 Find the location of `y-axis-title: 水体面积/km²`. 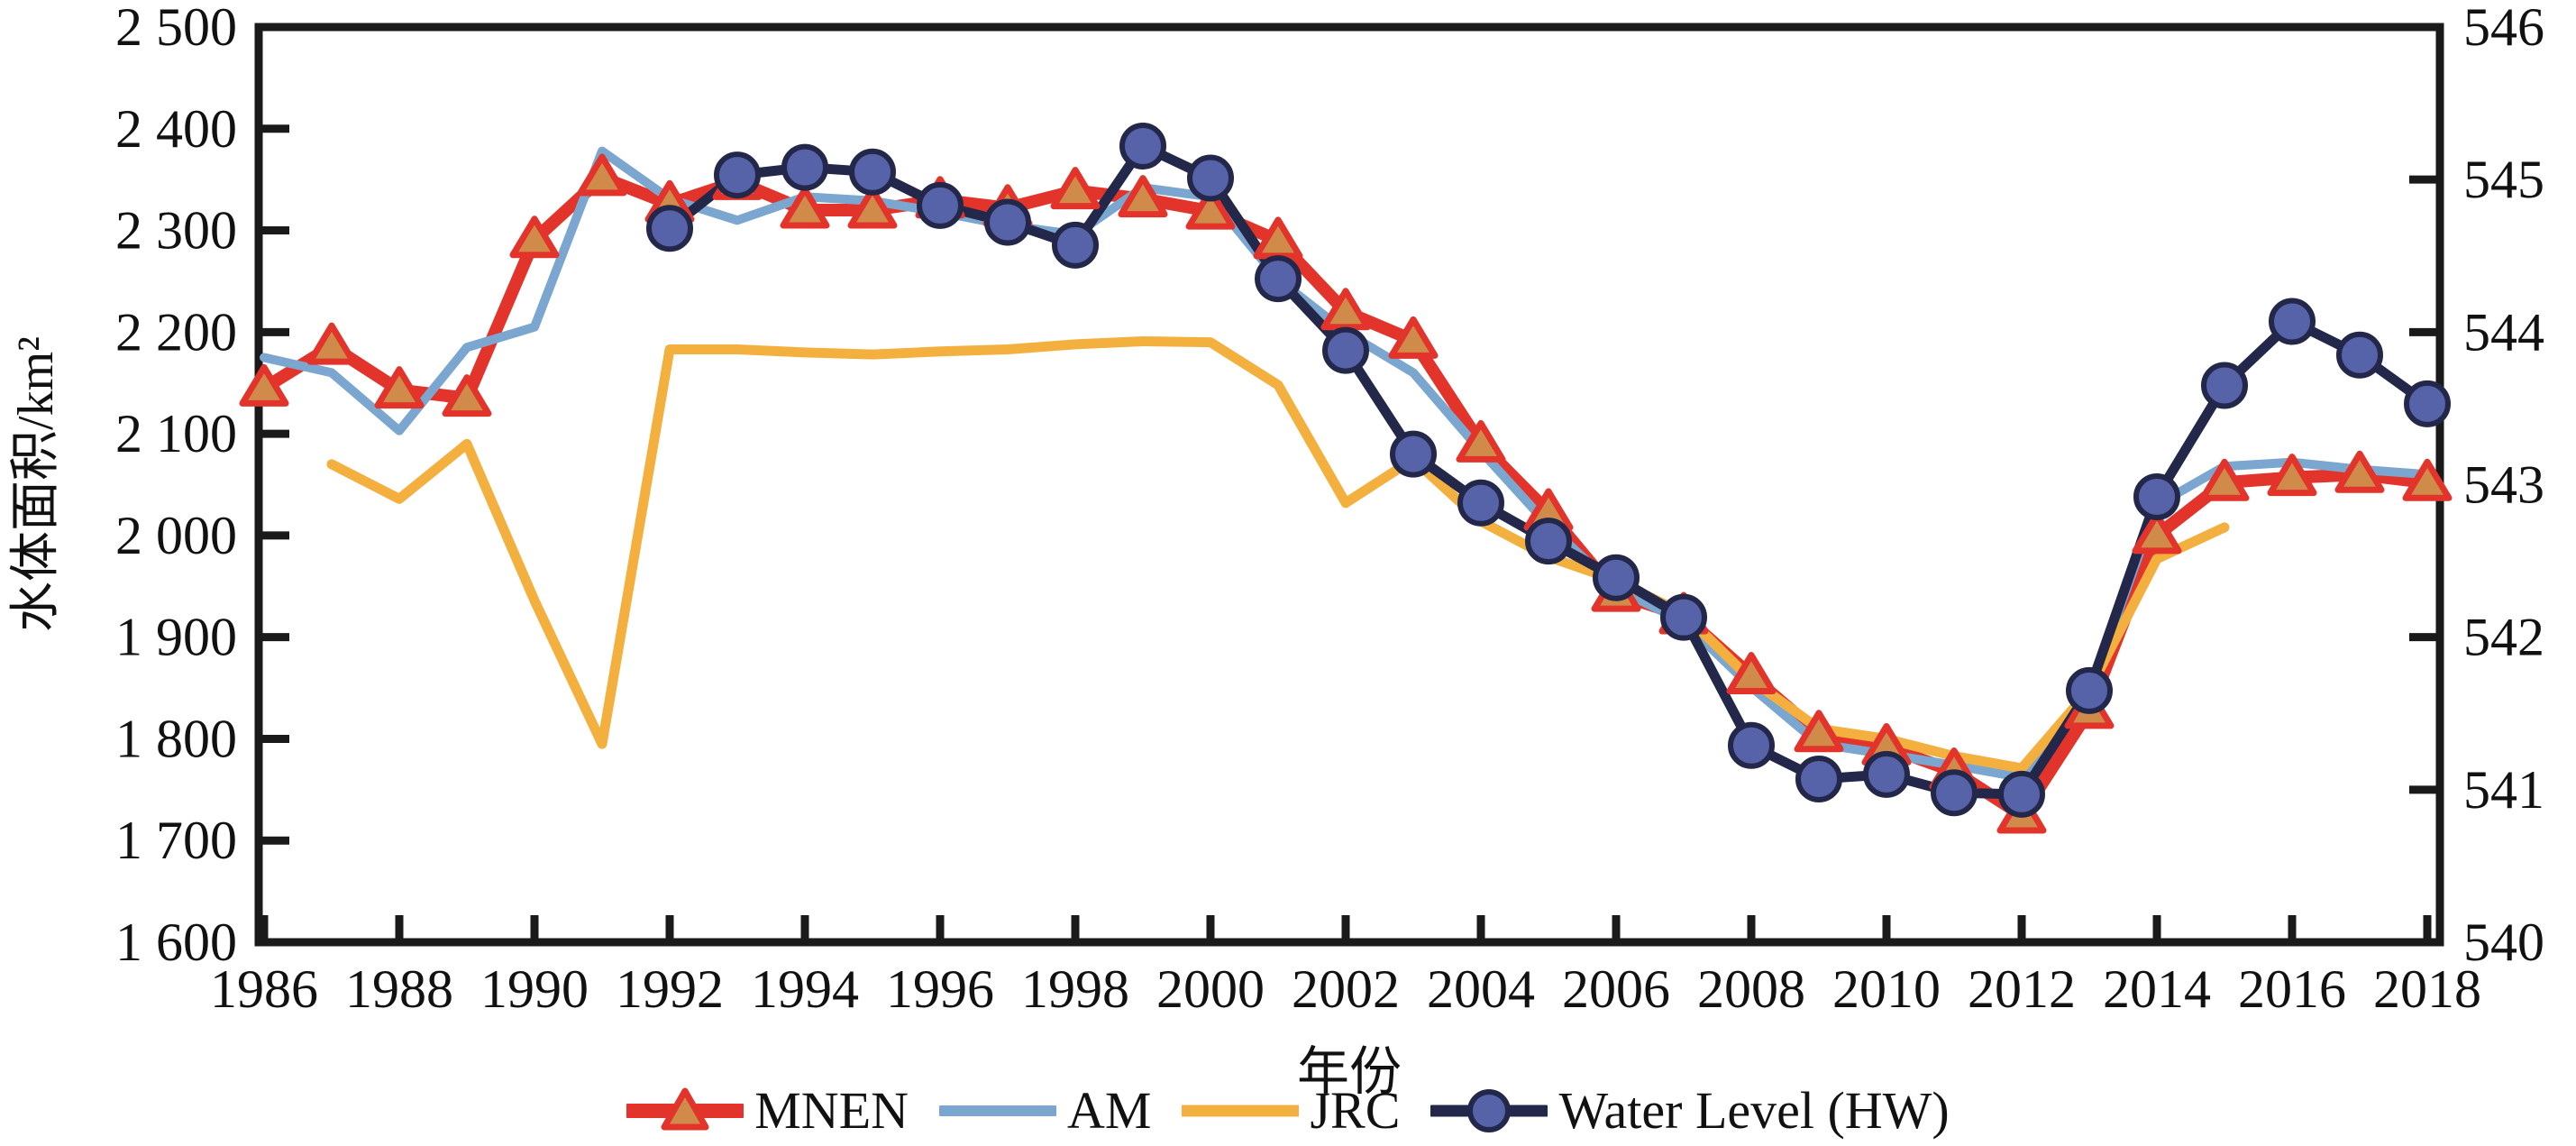

y-axis-title: 水体面积/km² is located at coordinates (36, 484).